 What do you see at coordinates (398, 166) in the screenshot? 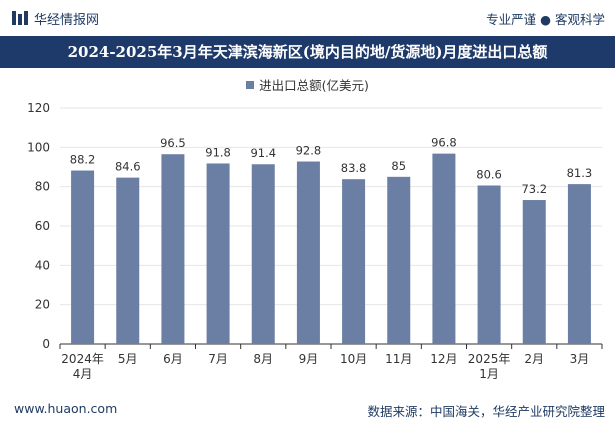
I see `data-label: 85` at bounding box center [398, 166].